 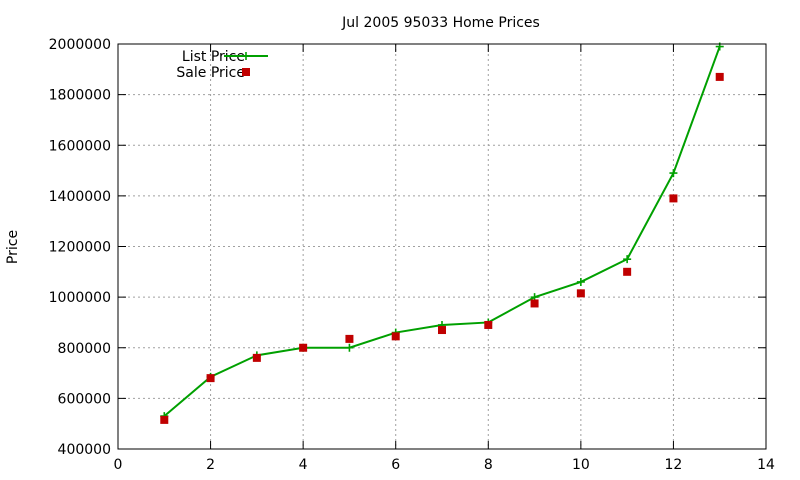 What do you see at coordinates (84, 450) in the screenshot?
I see `y-tick-label: 400000` at bounding box center [84, 450].